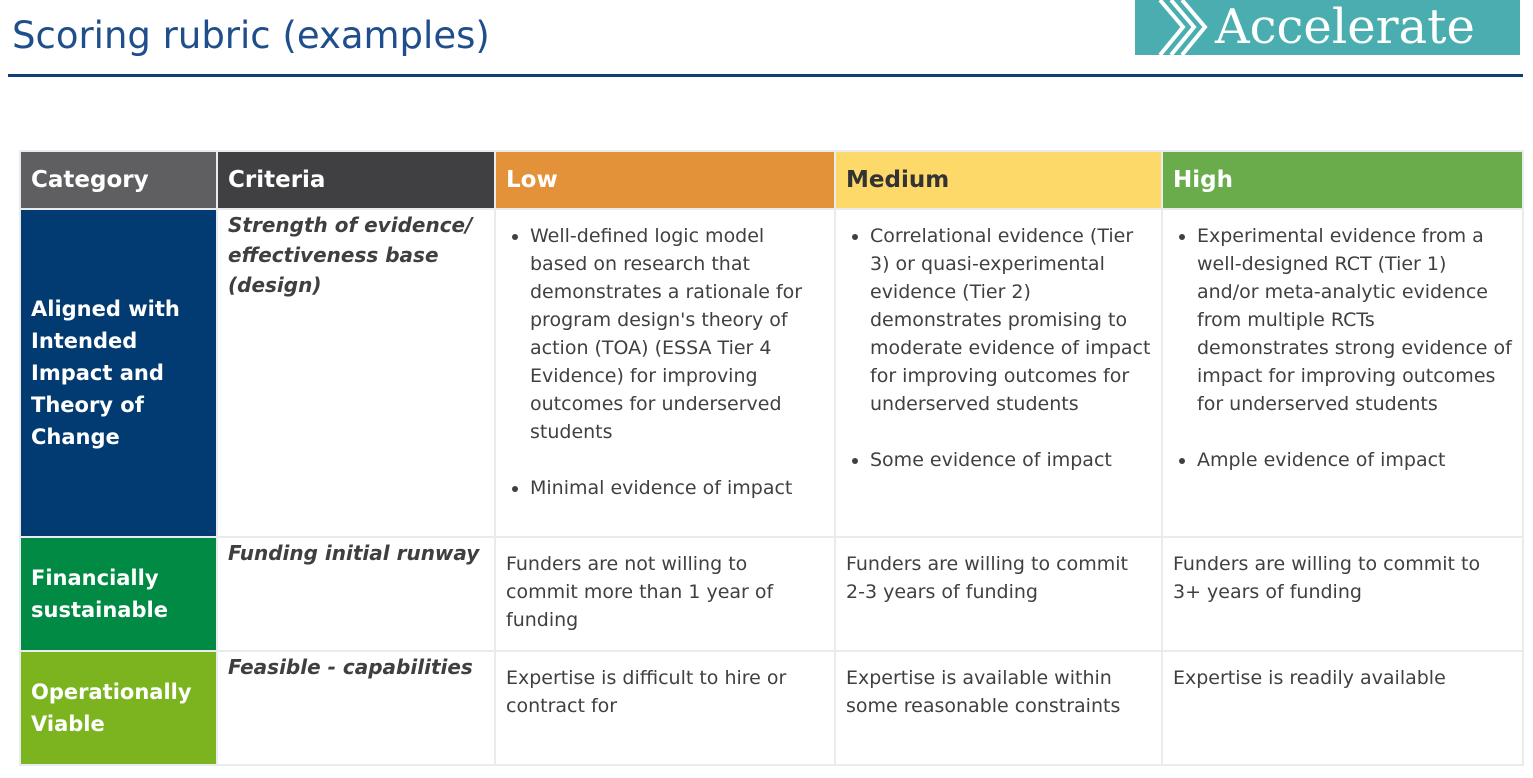 Image resolution: width=1533 pixels, height=778 pixels. Describe the element at coordinates (1354, 460) in the screenshot. I see `bullet: Ample evidence of impact` at that location.